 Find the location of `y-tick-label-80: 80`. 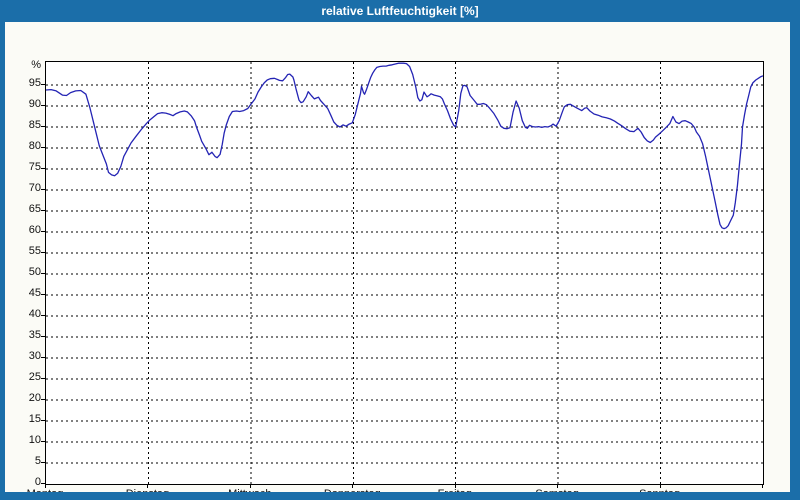

y-tick-label-80: 80 is located at coordinates (34, 146).